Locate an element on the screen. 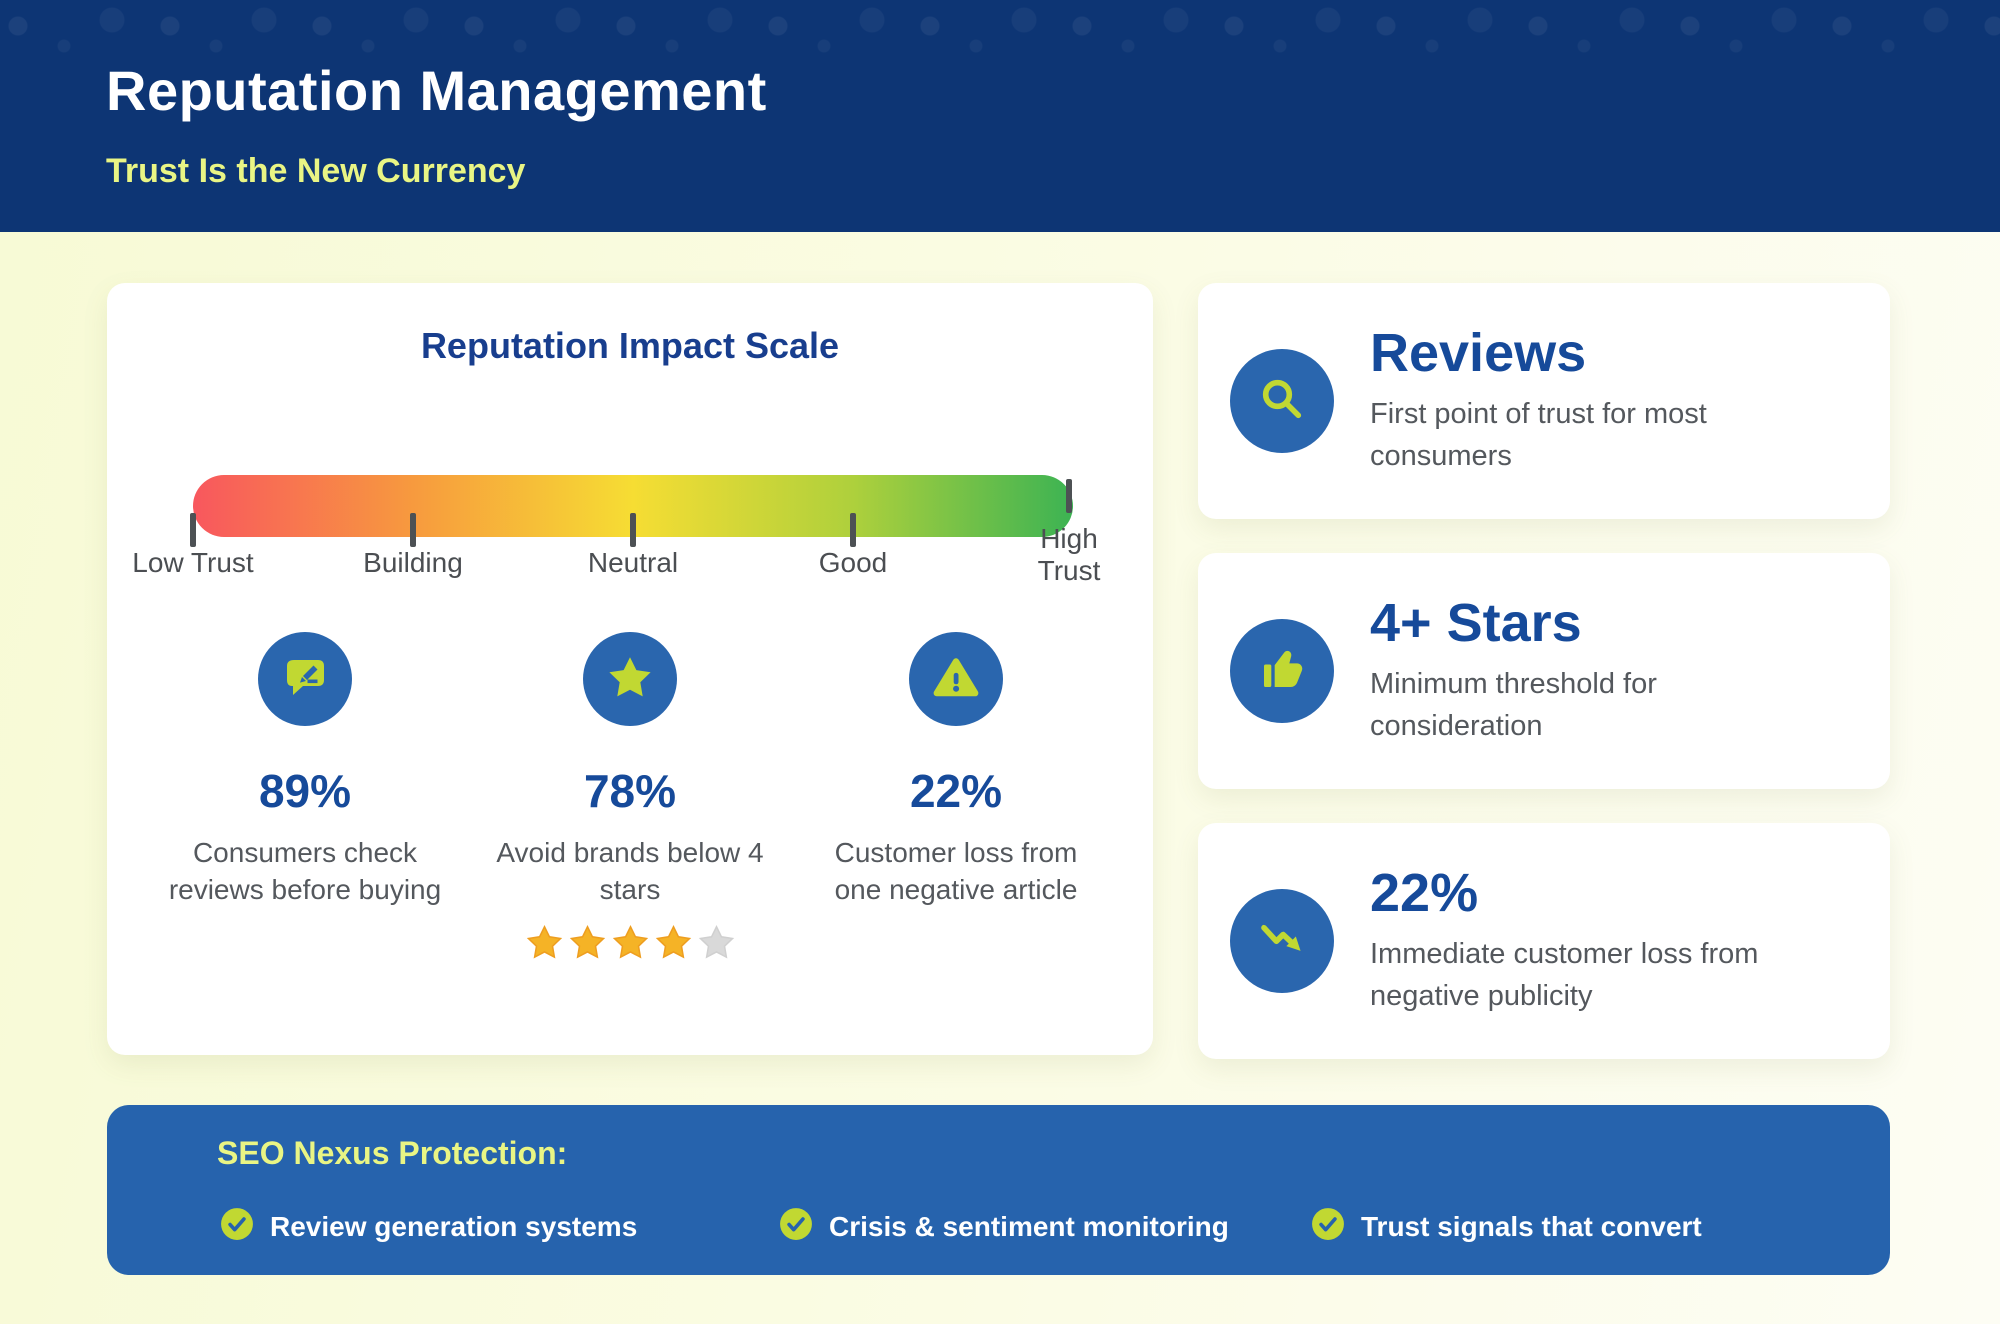  review-icon is located at coordinates (305, 679).